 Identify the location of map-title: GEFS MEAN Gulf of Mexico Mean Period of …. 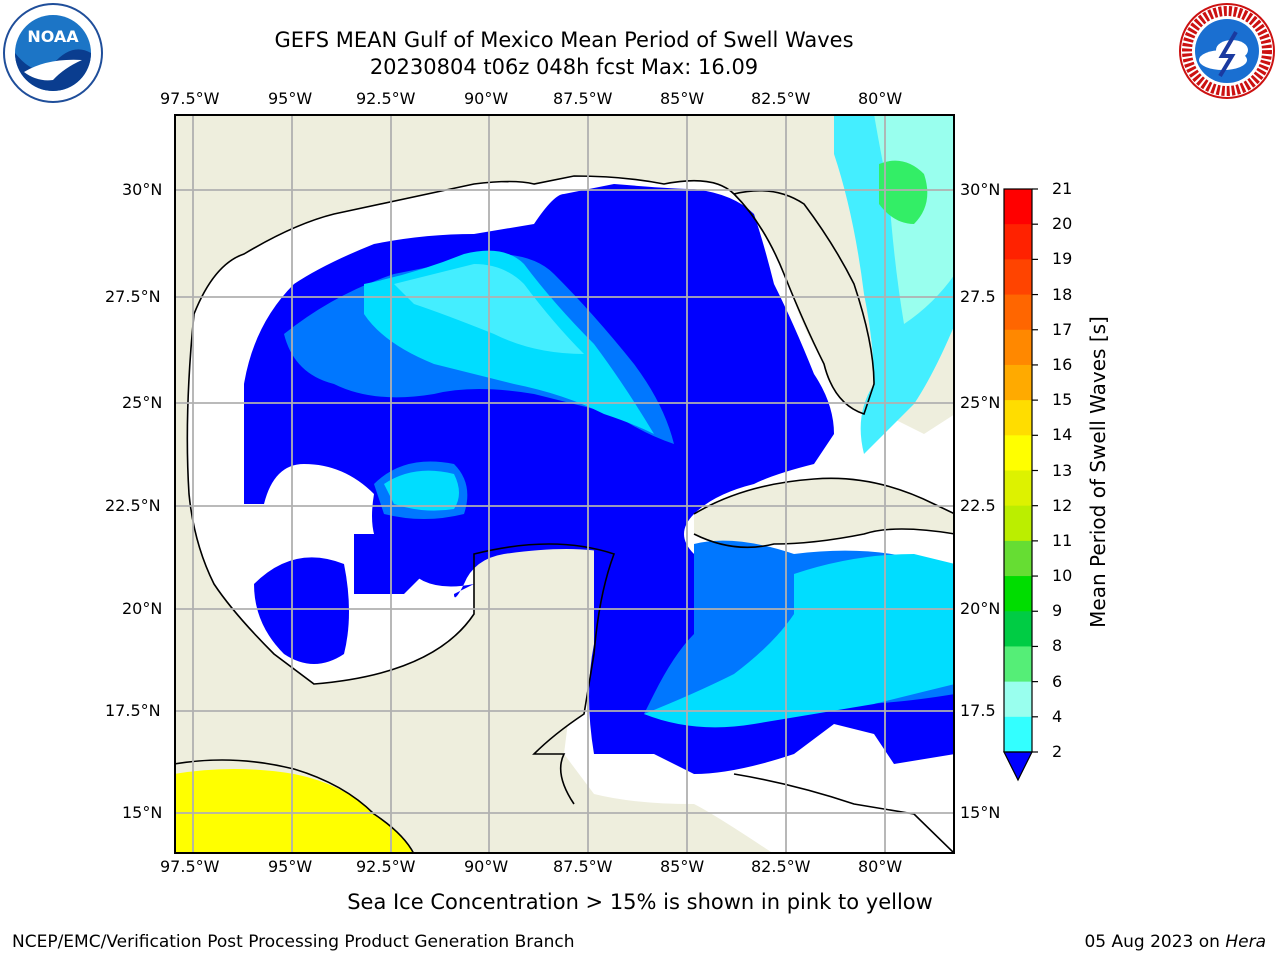
(564, 40).